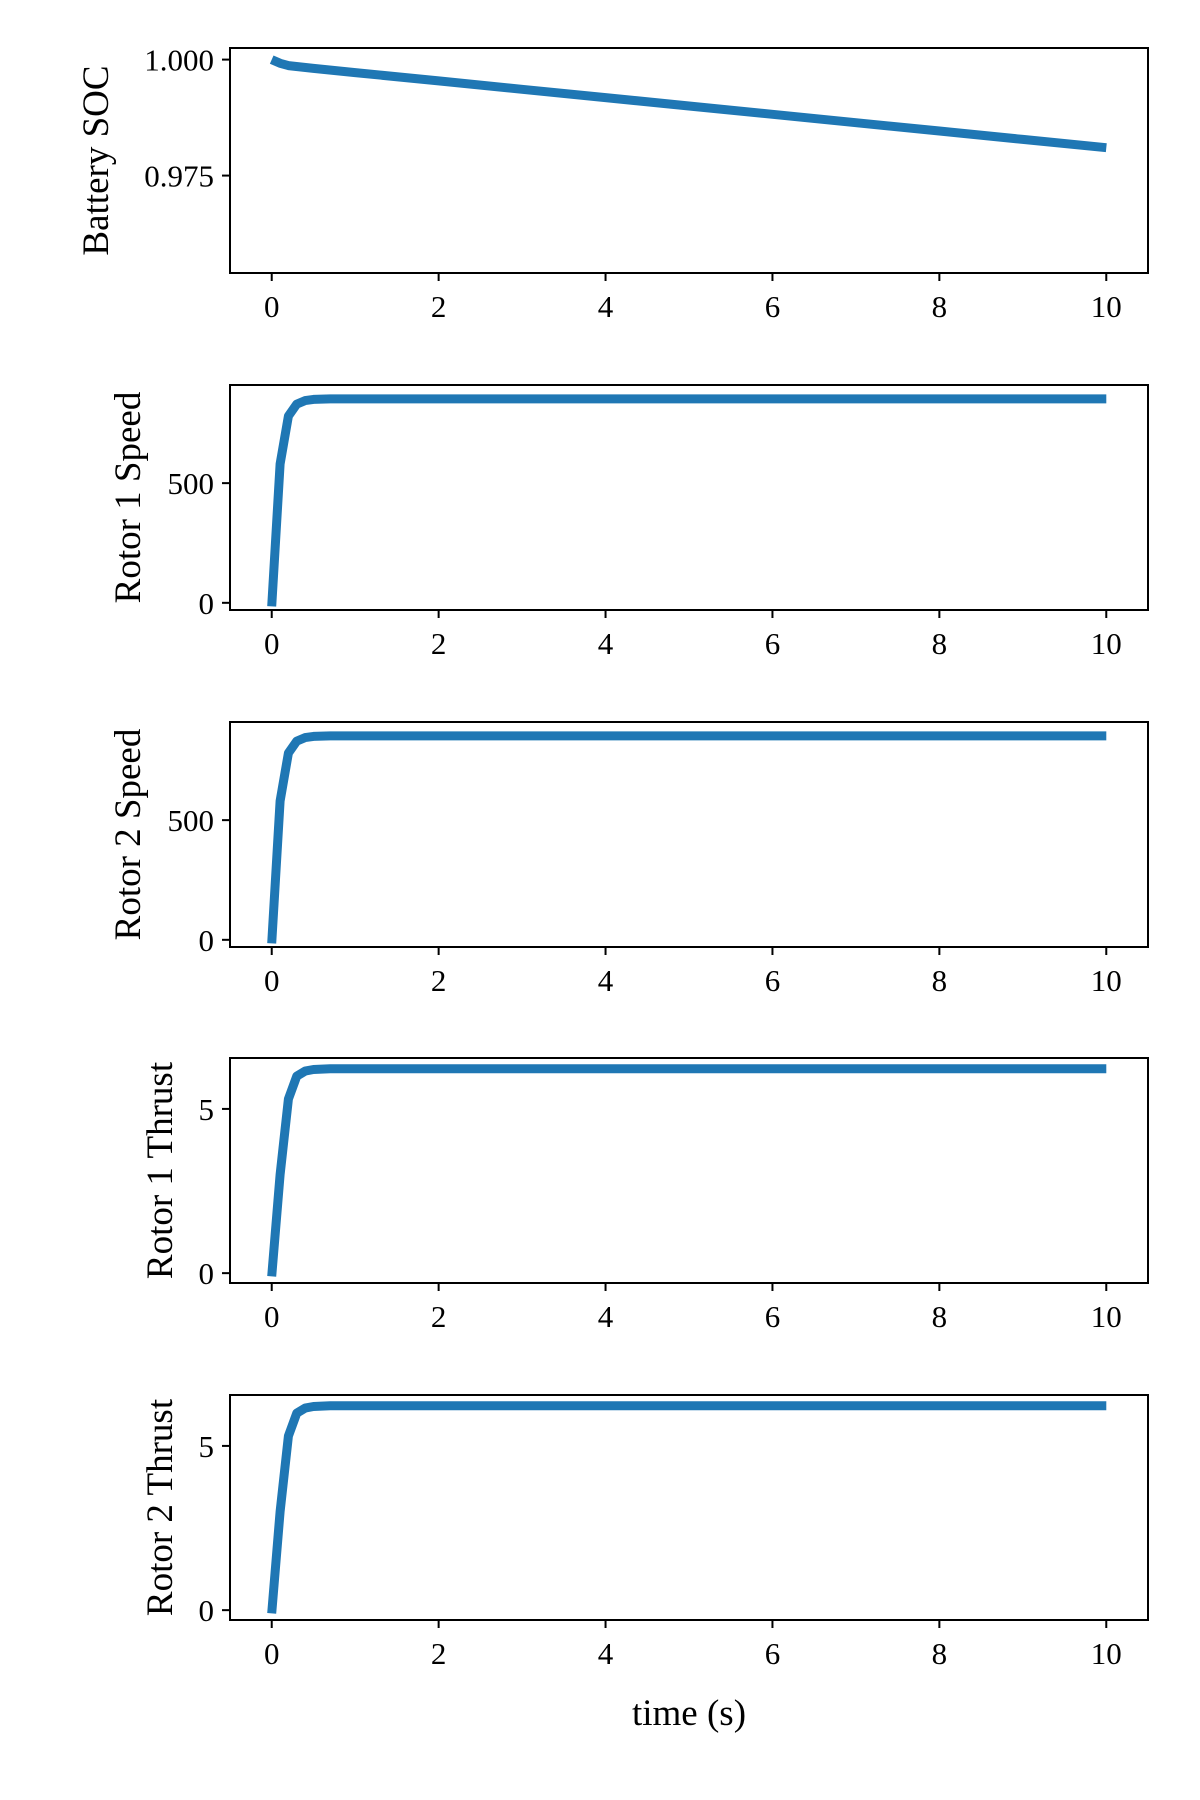 This screenshot has height=1800, width=1200. Describe the element at coordinates (128, 497) in the screenshot. I see `y-axis-label: Rotor 1 Speed` at that location.